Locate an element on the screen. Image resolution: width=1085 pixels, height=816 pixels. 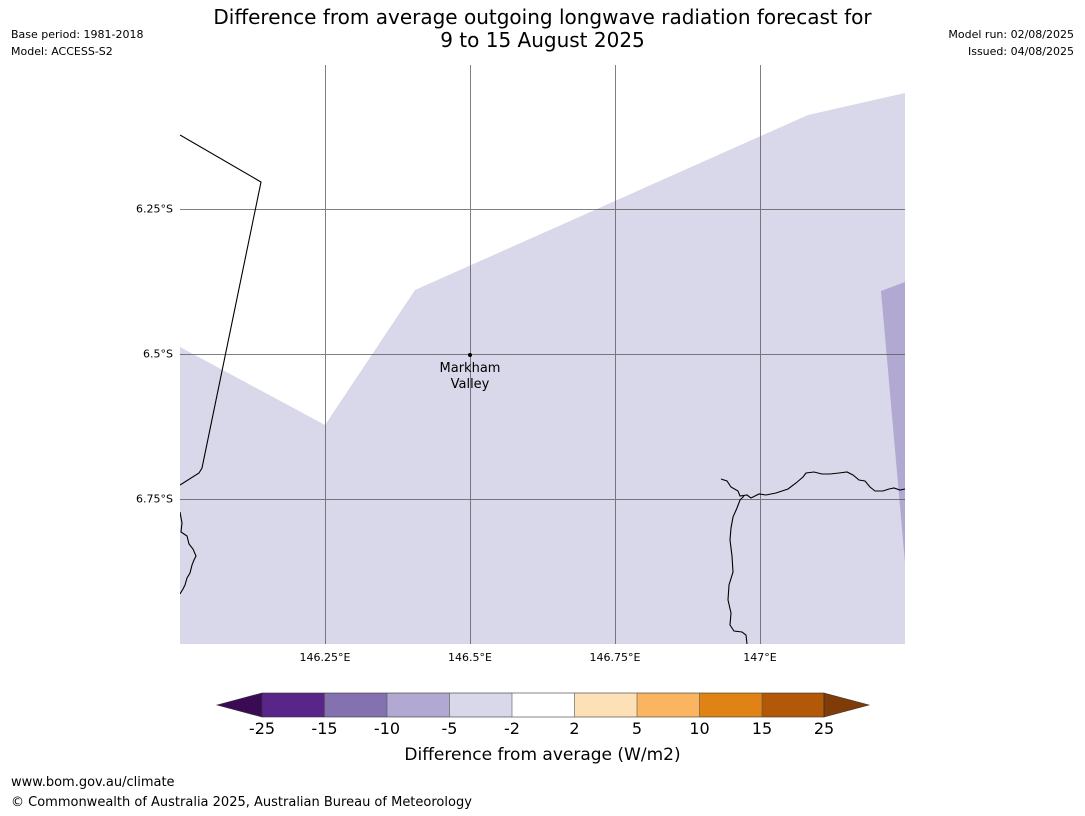
location-marker is located at coordinates (470, 355).